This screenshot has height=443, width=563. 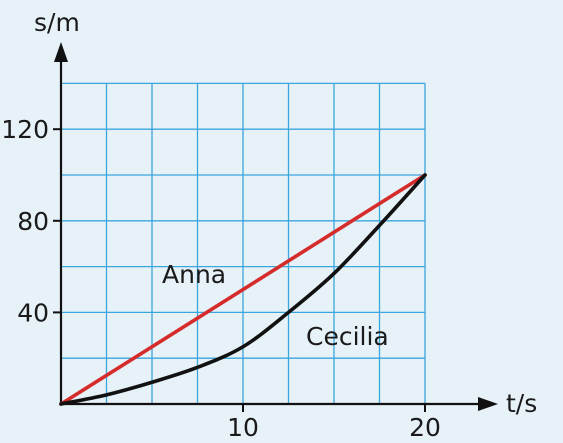 What do you see at coordinates (57, 22) in the screenshot?
I see `y-axis-label: s/m` at bounding box center [57, 22].